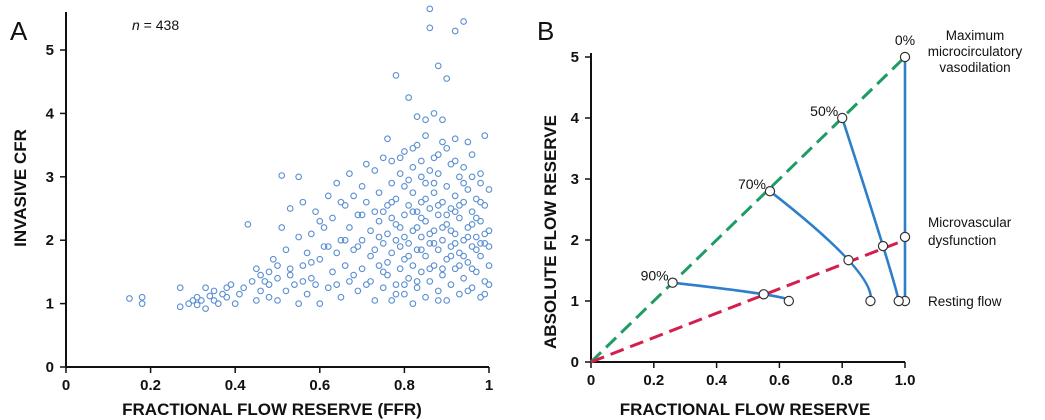  I want to click on panel-b-x-tick-label: 0.4, so click(717, 380).